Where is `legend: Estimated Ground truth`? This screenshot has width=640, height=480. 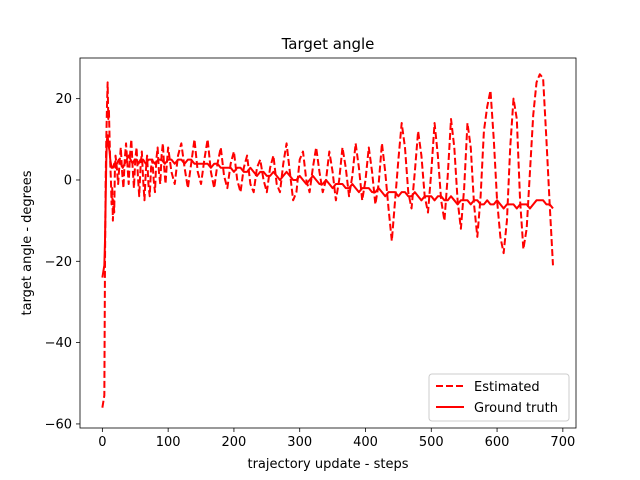 legend: Estimated Ground truth is located at coordinates (499, 397).